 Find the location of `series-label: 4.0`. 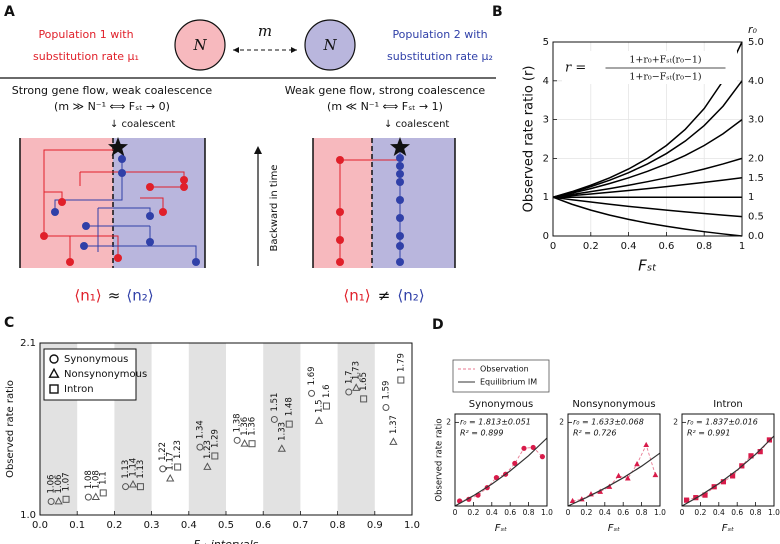

series-label: 4.0 is located at coordinates (756, 81).